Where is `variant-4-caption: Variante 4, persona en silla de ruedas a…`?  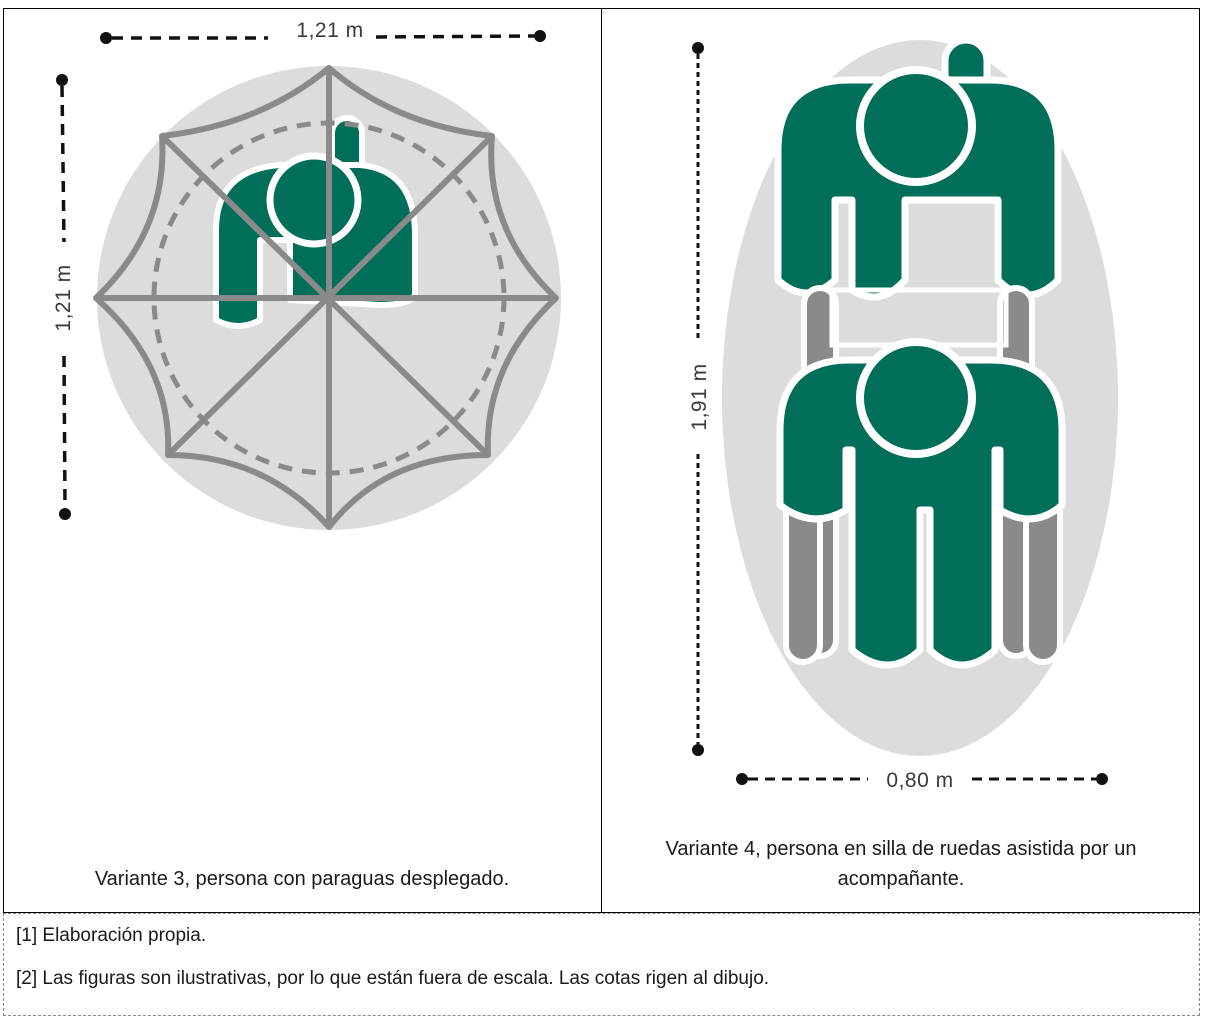
variant-4-caption: Variante 4, persona en silla de ruedas a… is located at coordinates (901, 864).